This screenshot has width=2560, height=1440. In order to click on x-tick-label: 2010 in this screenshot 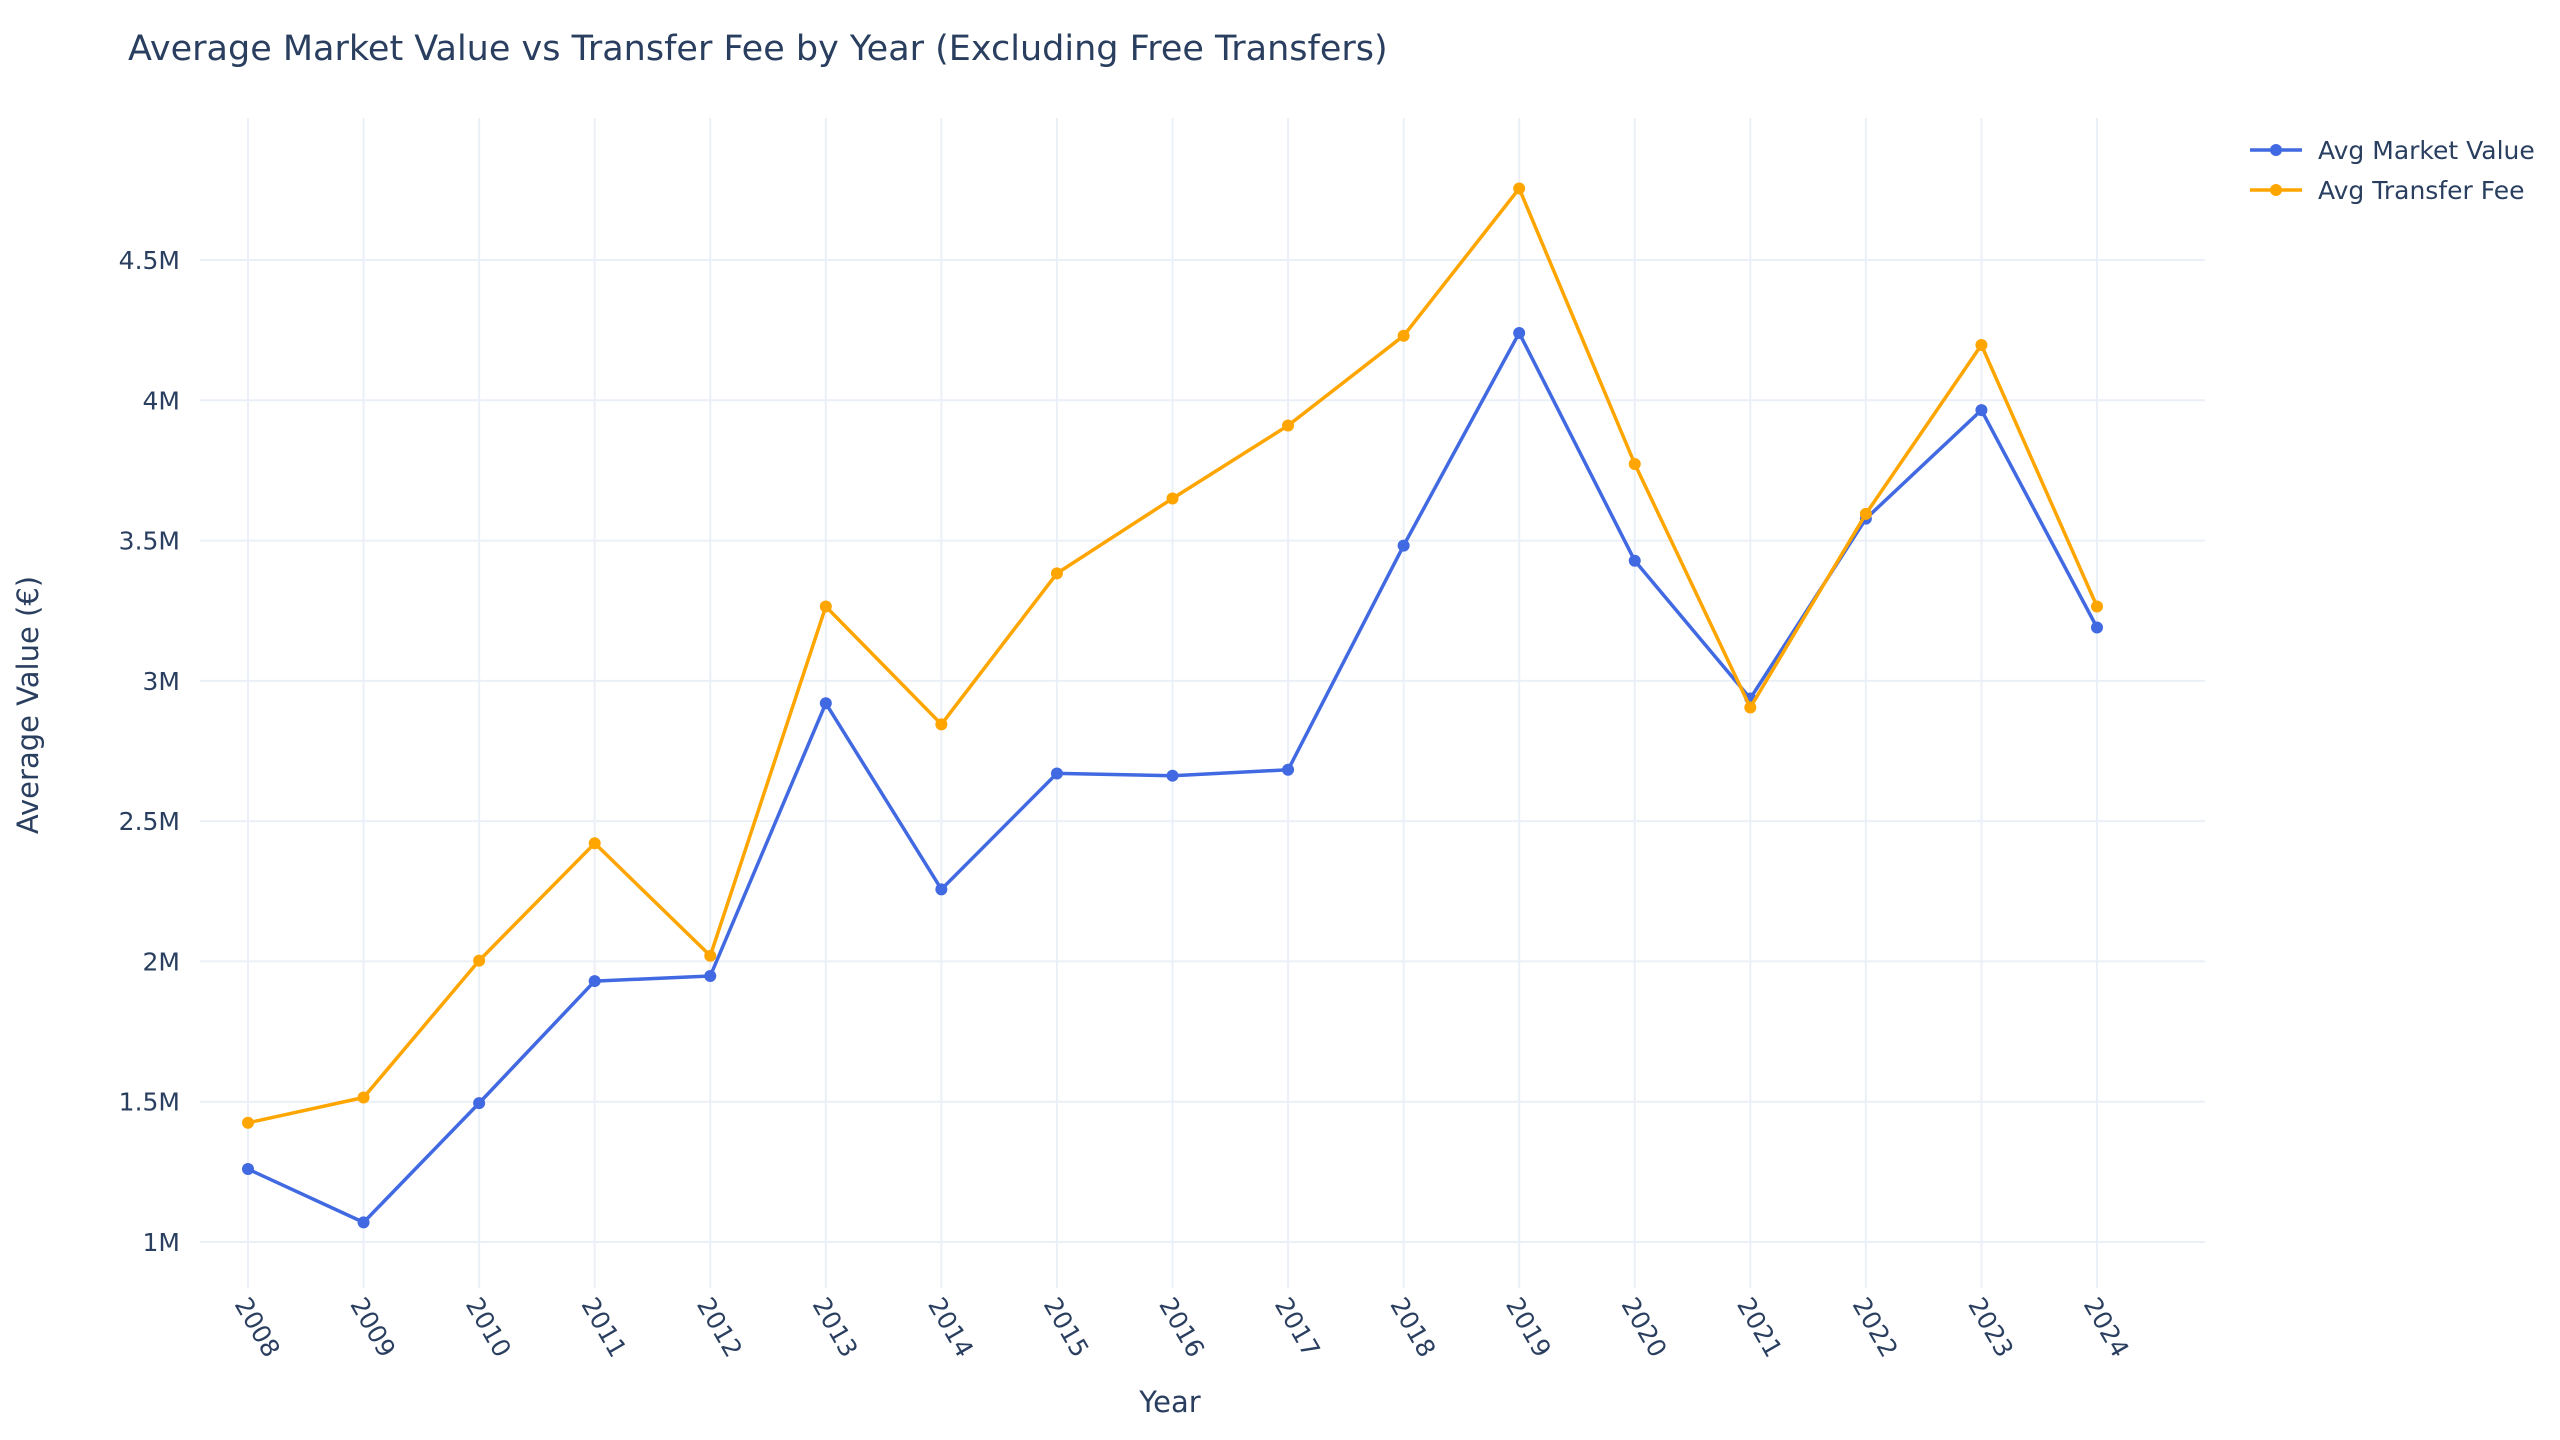, I will do `click(488, 1328)`.